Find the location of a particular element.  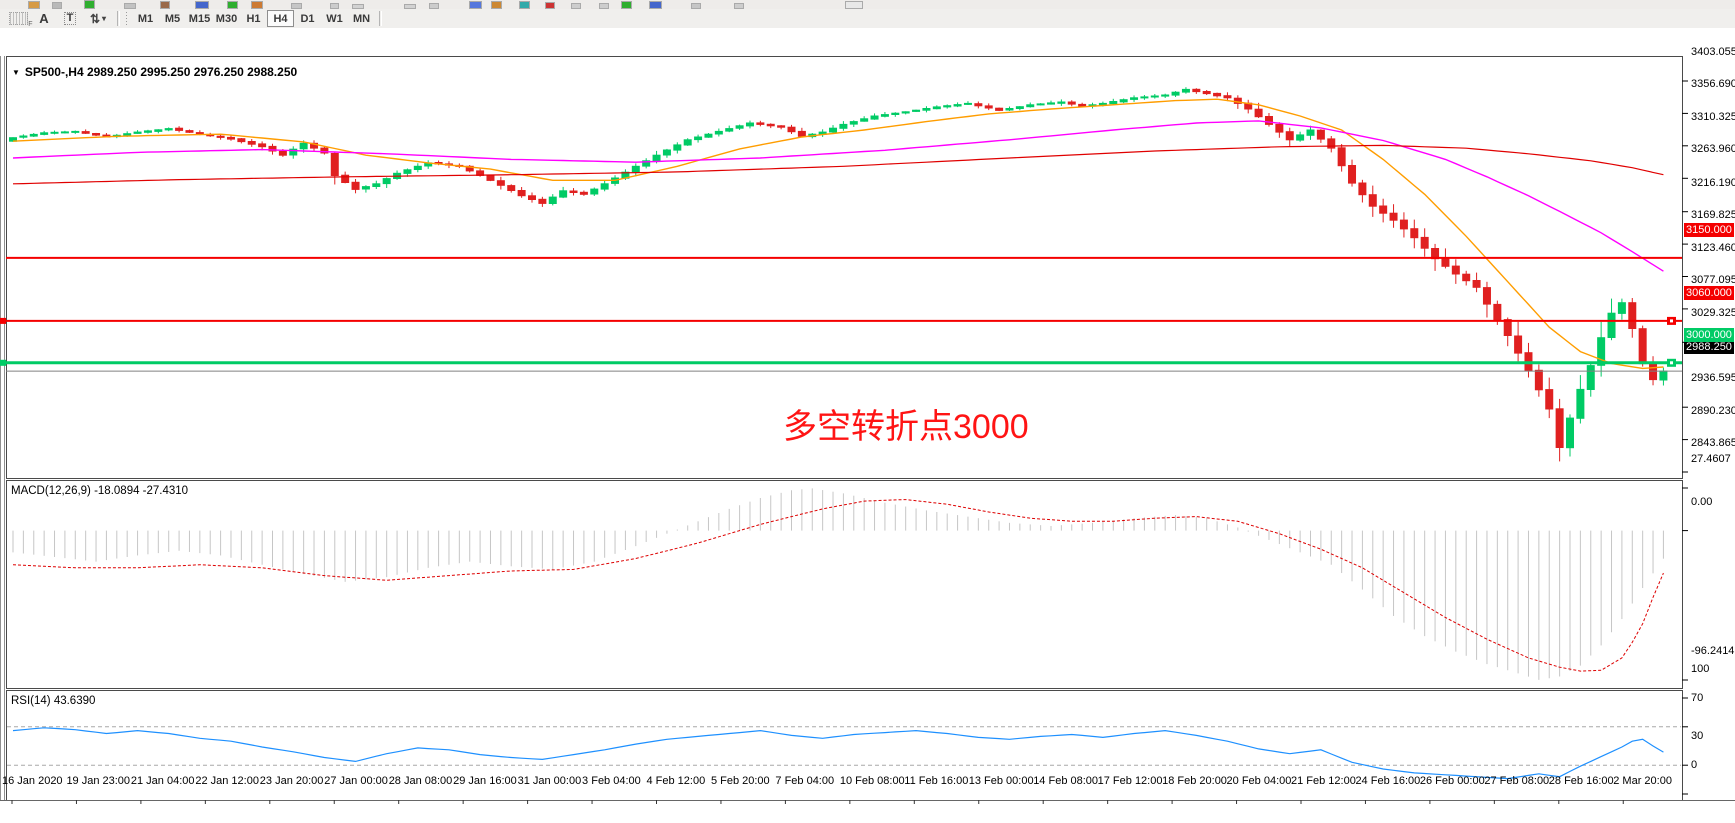

label-tool-button: T is located at coordinates (70, 18).